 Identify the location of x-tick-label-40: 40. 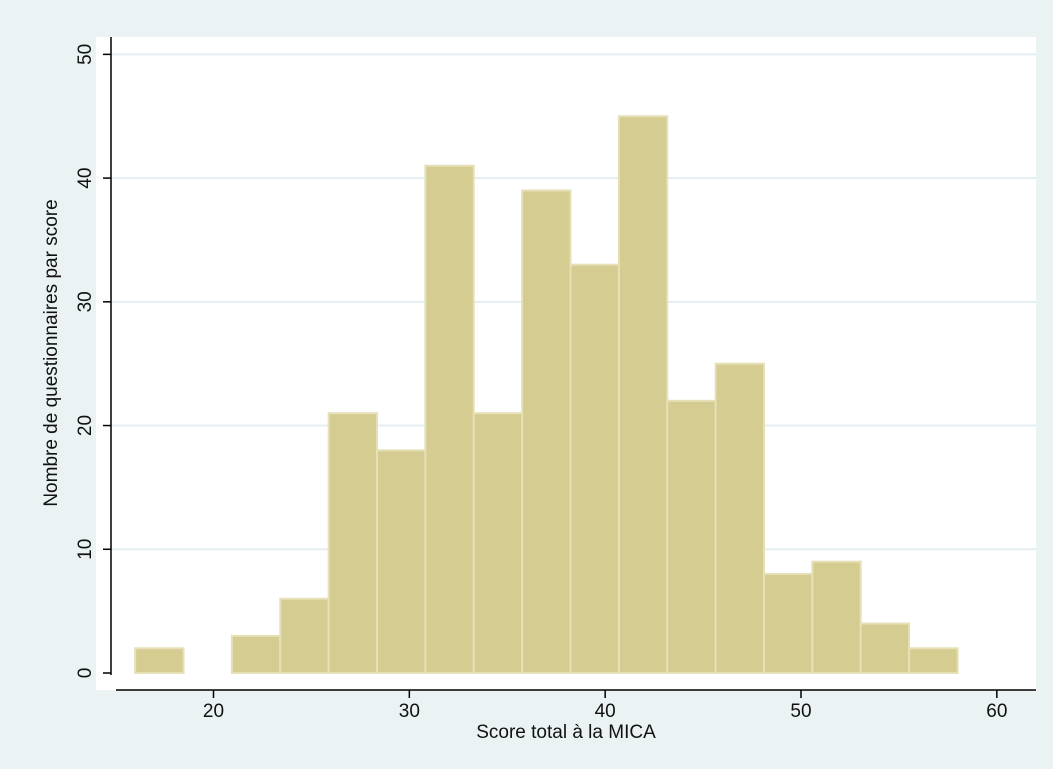
(605, 711).